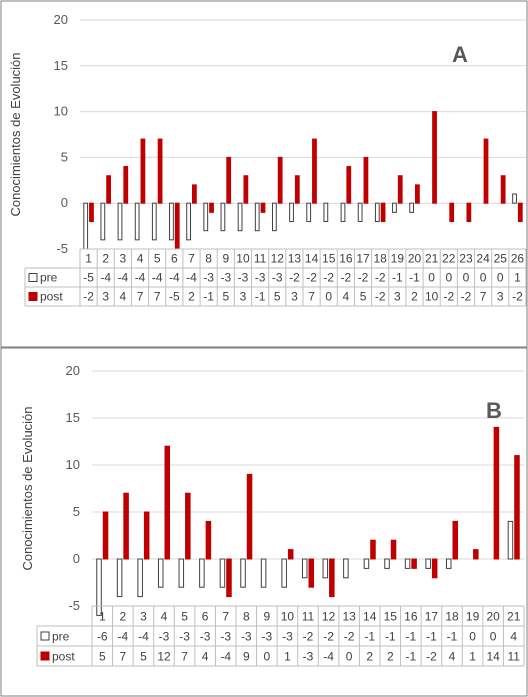  Describe the element at coordinates (514, 616) in the screenshot. I see `category-label: 21` at that location.